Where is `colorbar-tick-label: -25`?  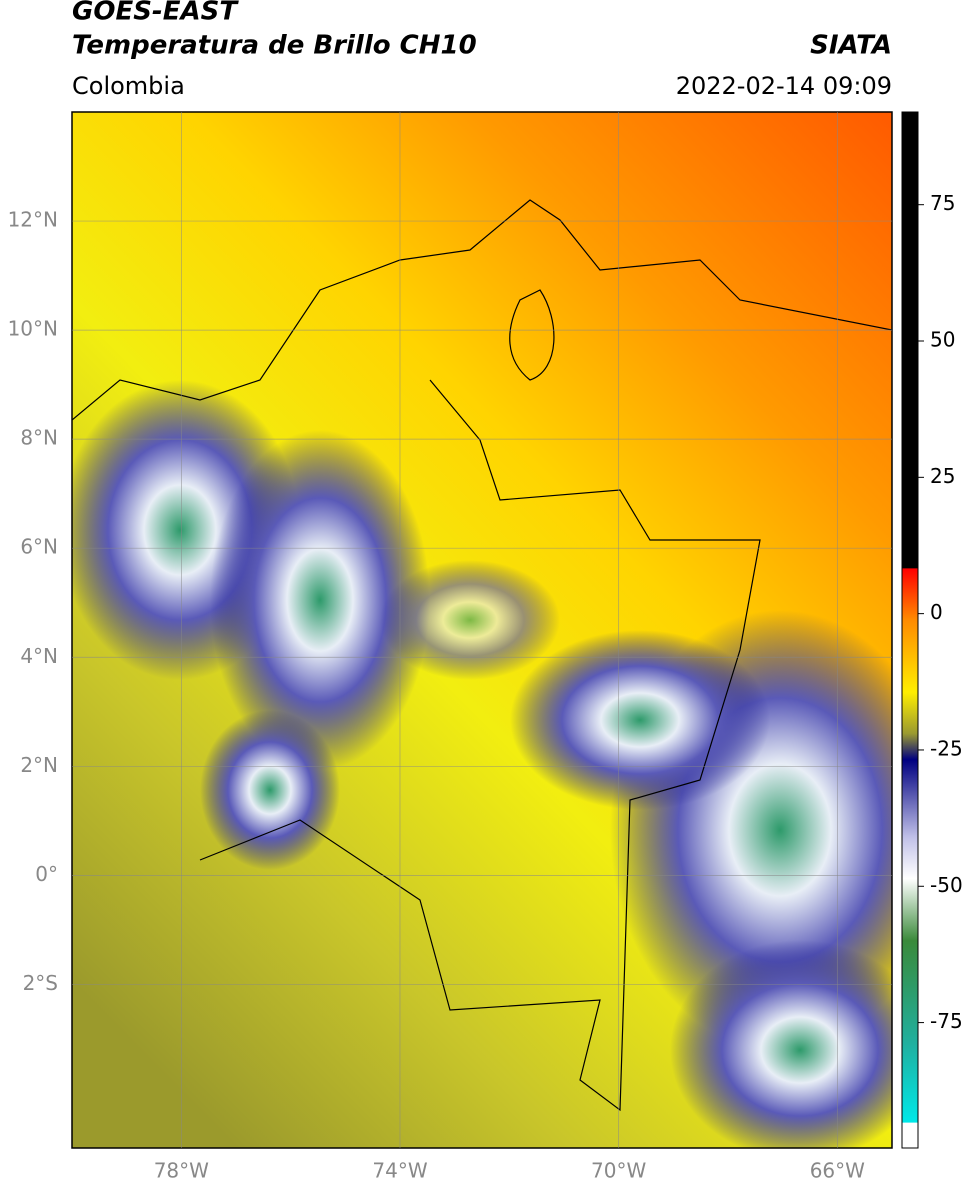
colorbar-tick-label: -25 is located at coordinates (946, 748).